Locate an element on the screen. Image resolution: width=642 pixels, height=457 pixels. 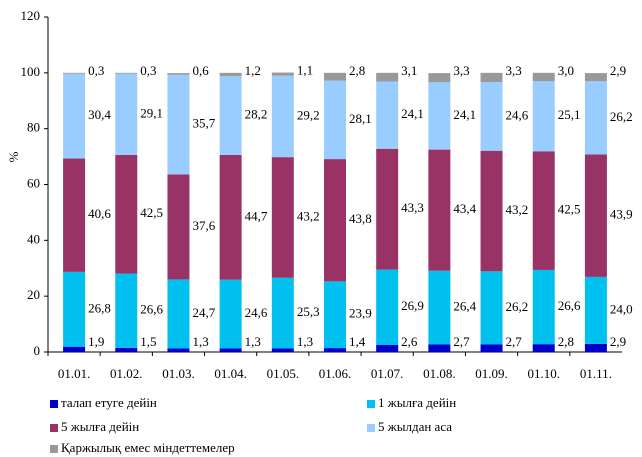
value-label: 30,4 is located at coordinates (99, 114).